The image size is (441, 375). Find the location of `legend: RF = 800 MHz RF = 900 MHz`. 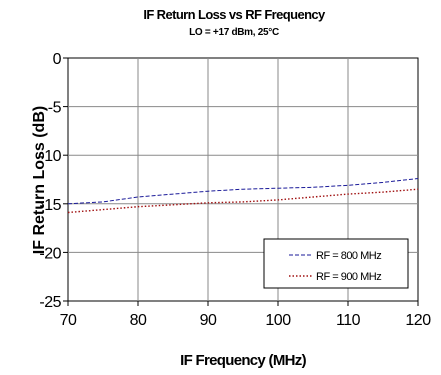

legend: RF = 800 MHz RF = 900 MHz is located at coordinates (336, 263).